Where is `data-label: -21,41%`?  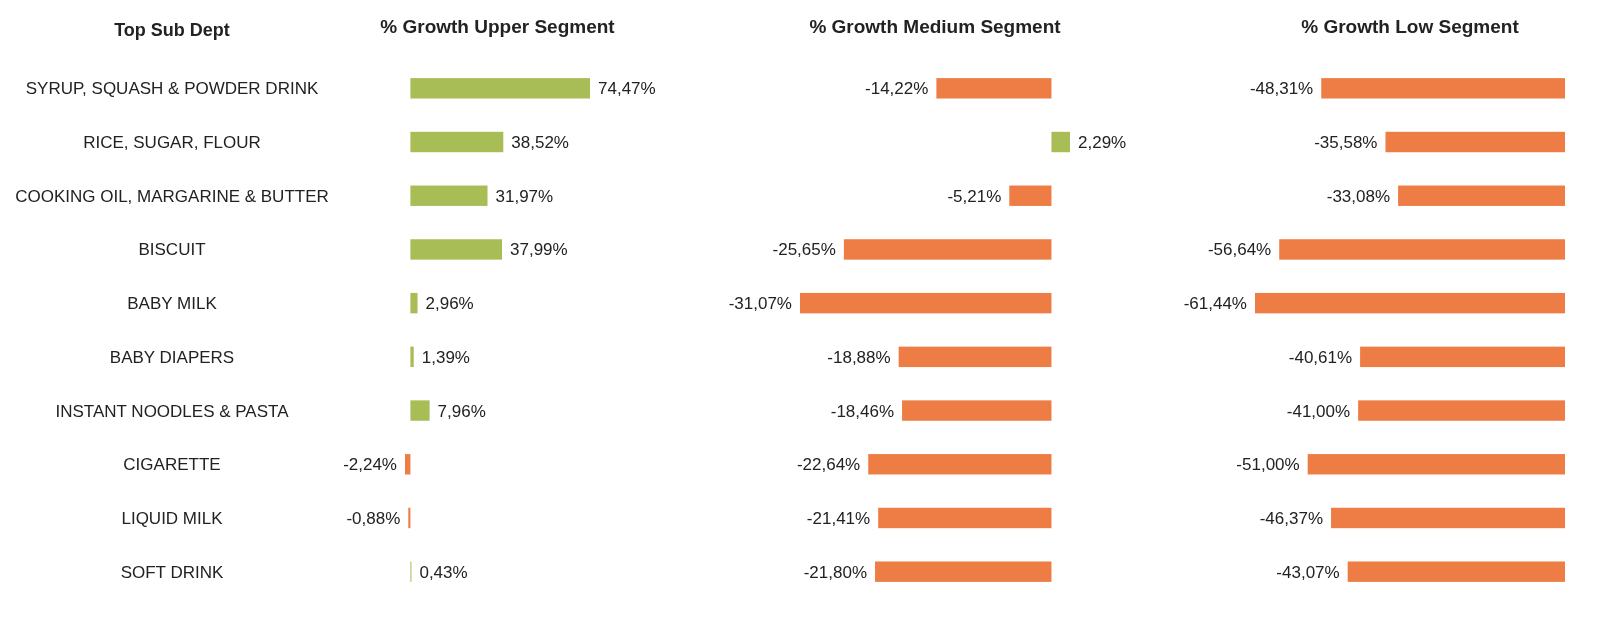 data-label: -21,41% is located at coordinates (838, 518).